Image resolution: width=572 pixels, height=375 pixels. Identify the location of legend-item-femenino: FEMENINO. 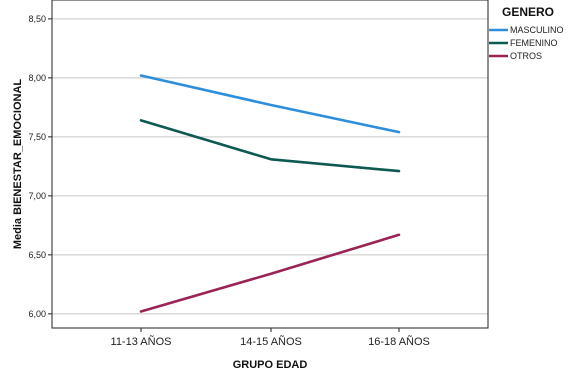
(523, 43).